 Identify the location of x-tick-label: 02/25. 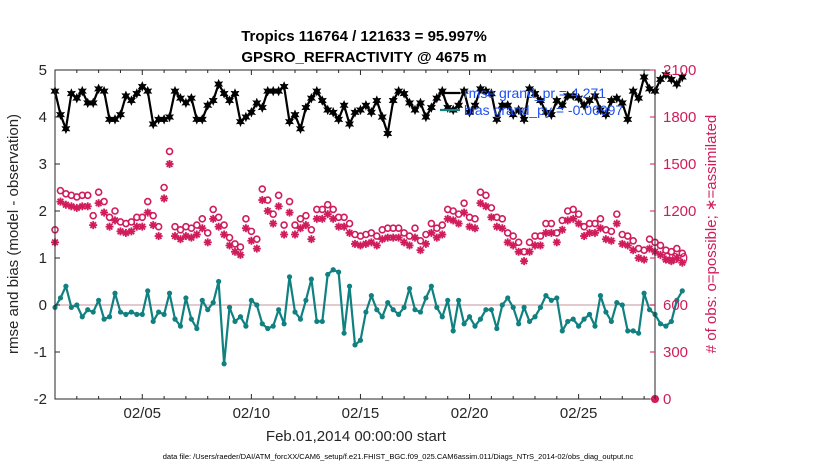
(579, 413).